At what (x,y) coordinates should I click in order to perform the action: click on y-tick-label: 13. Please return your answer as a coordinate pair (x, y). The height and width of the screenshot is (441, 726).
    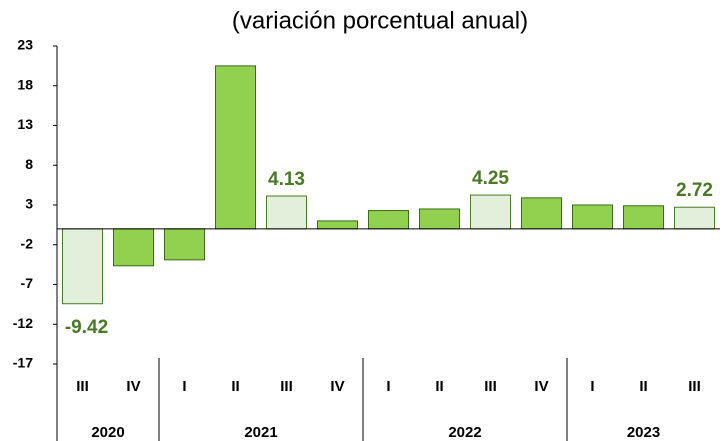
    Looking at the image, I should click on (25, 124).